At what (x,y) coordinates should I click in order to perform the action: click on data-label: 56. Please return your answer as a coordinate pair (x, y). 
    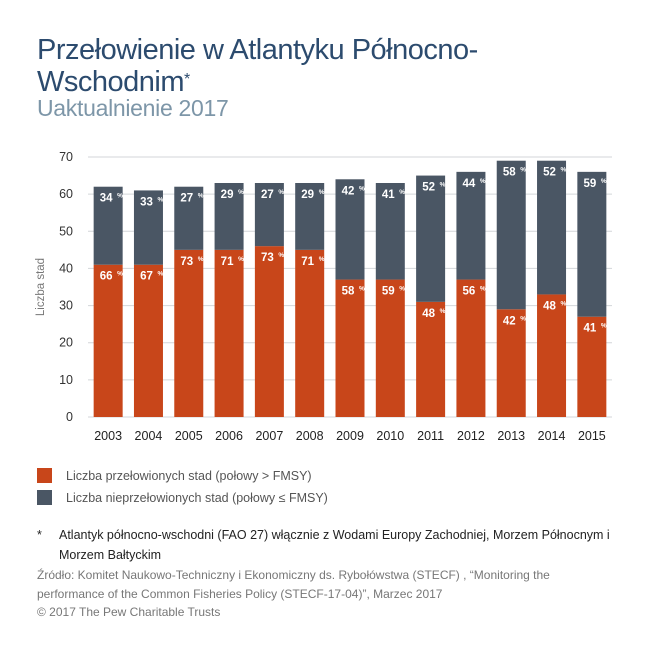
    Looking at the image, I should click on (469, 292).